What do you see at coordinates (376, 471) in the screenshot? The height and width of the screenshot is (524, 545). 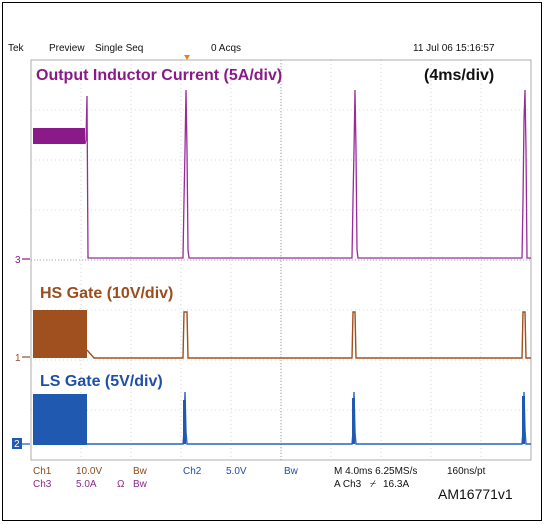 I see `timebase-readout: M 4.0ms 6.25MS/s` at bounding box center [376, 471].